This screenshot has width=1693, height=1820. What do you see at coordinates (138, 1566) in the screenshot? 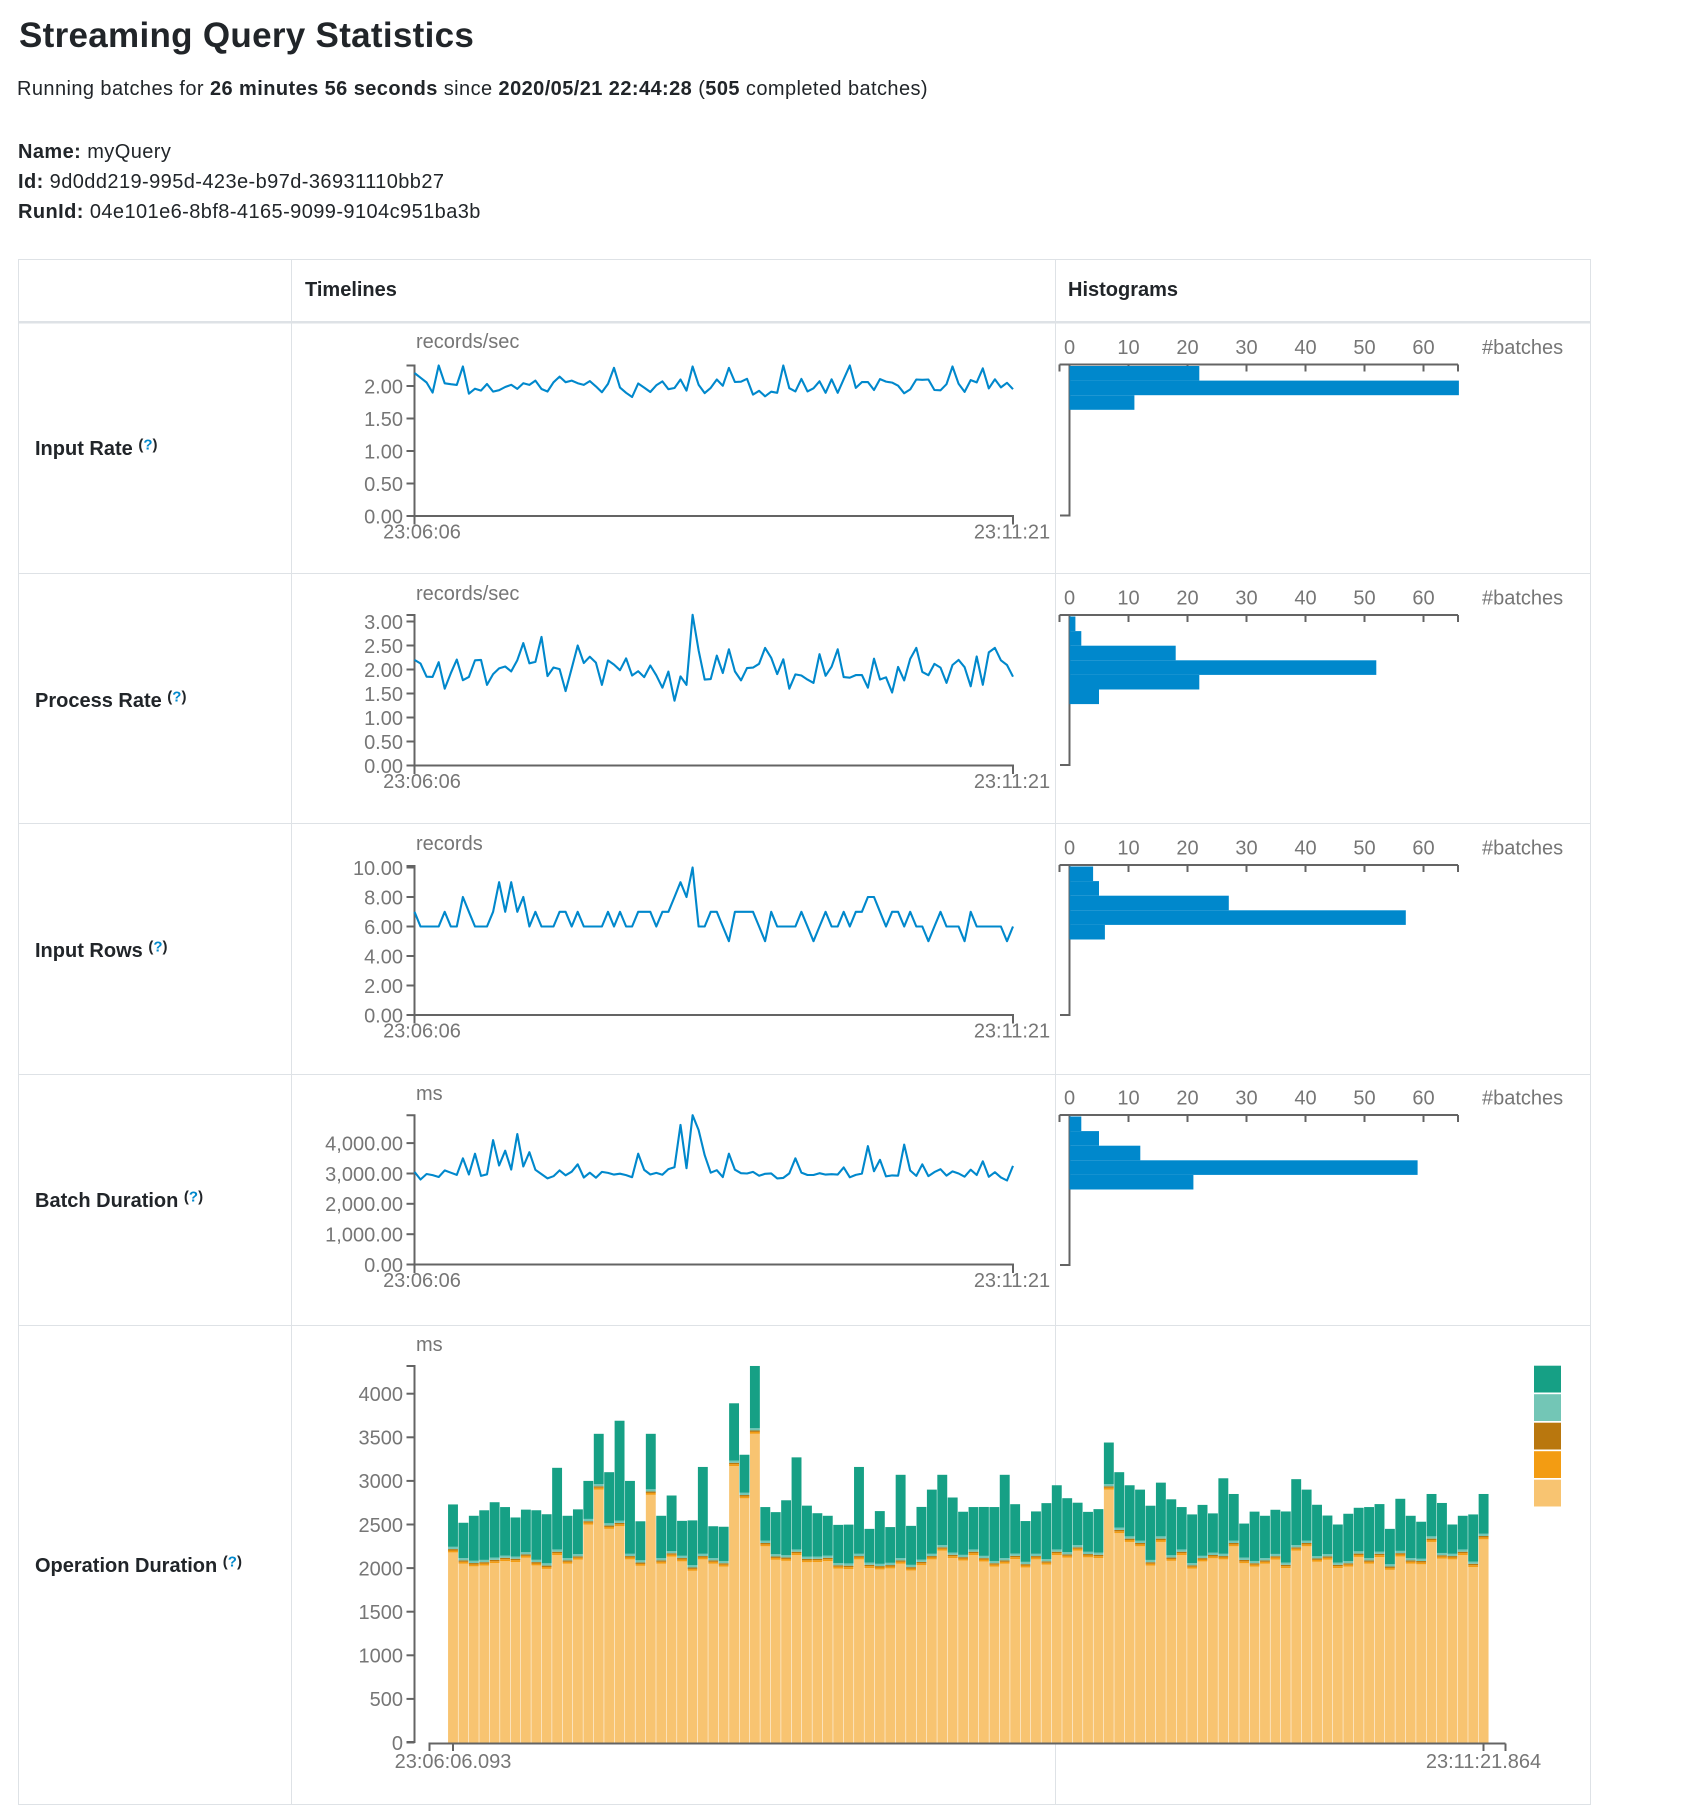
I see `svg-text: Operation Duration (?)` at bounding box center [138, 1566].